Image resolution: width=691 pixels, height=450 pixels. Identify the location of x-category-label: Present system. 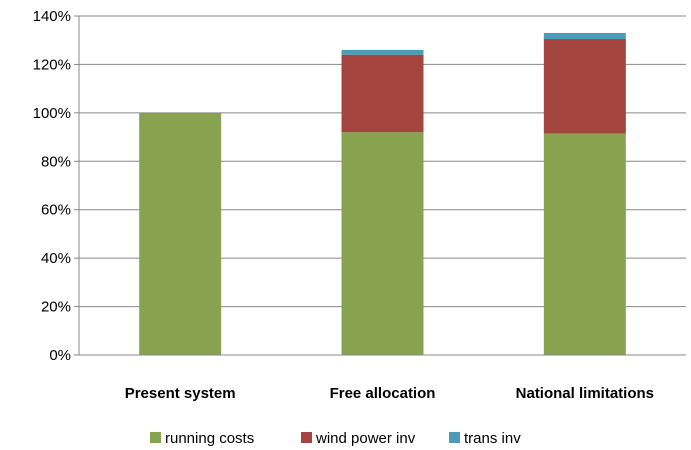
(180, 393).